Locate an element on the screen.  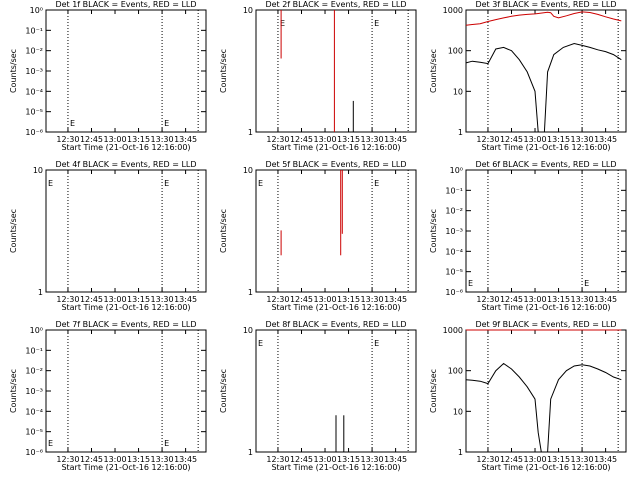
plot-title: Det 7f BLACK = Events, RED = LLD is located at coordinates (125, 324).